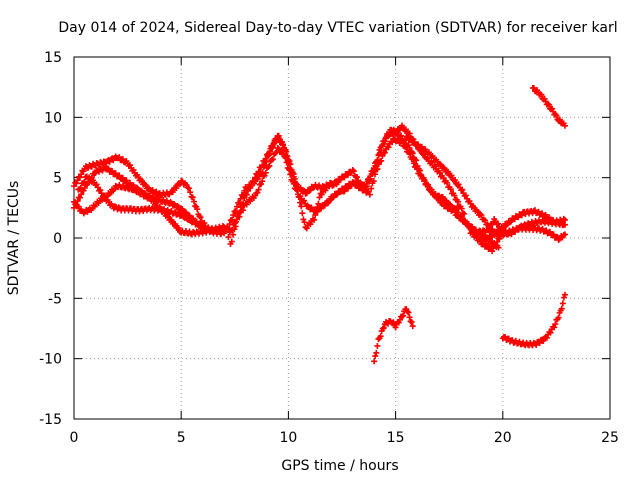  What do you see at coordinates (149, 210) in the screenshot?
I see `series-sat-c` at bounding box center [149, 210].